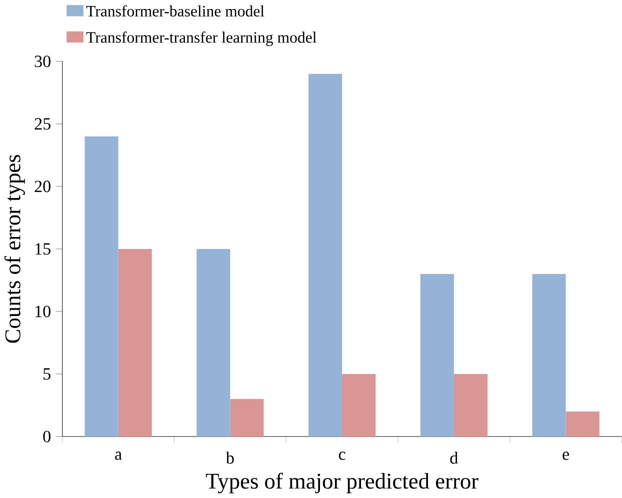 The image size is (622, 498). I want to click on legend-label: Transformer-transfer learning model, so click(201, 39).